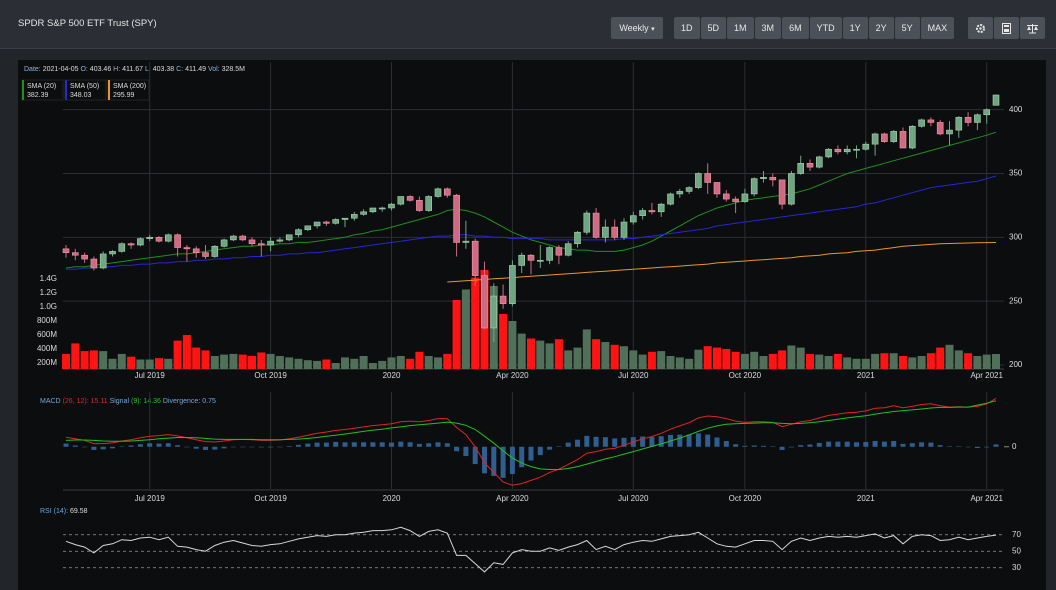 Image resolution: width=1056 pixels, height=590 pixels. Describe the element at coordinates (1032, 28) in the screenshot. I see `compare-button` at that location.